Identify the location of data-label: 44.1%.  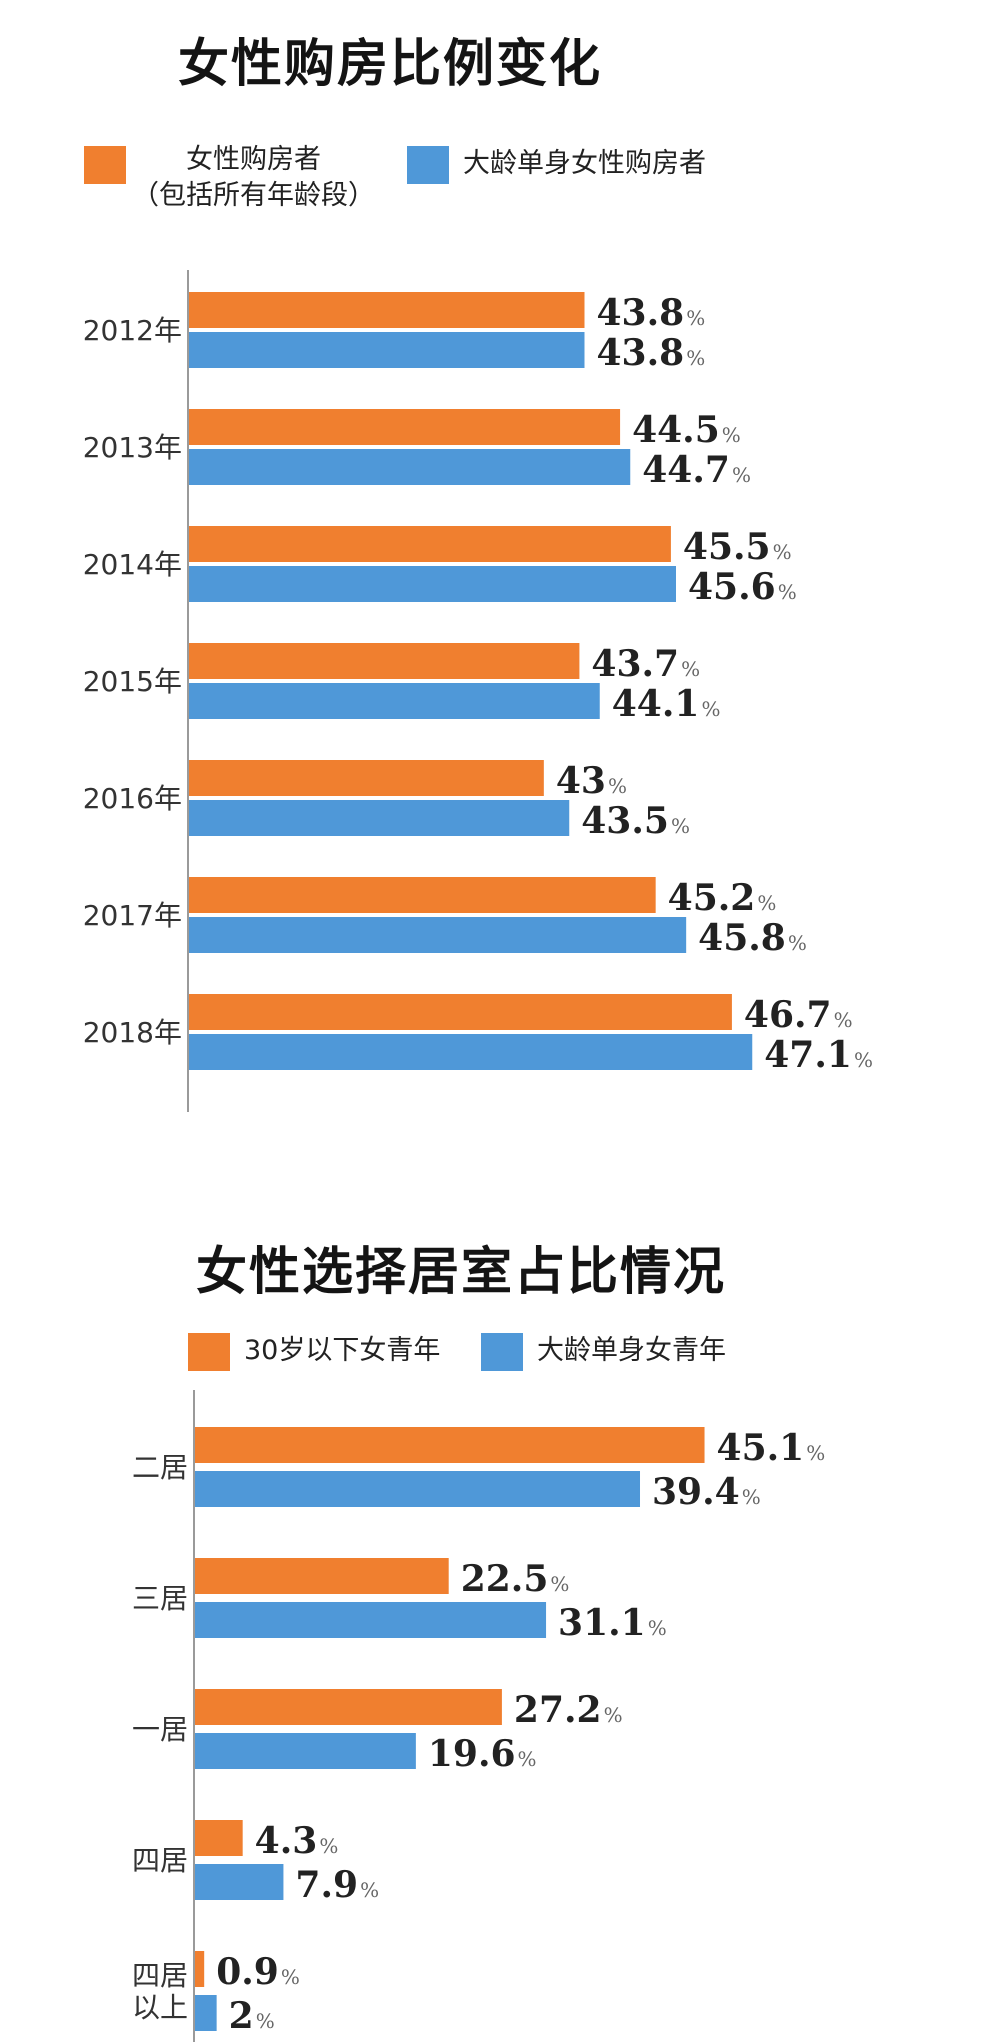
(666, 704).